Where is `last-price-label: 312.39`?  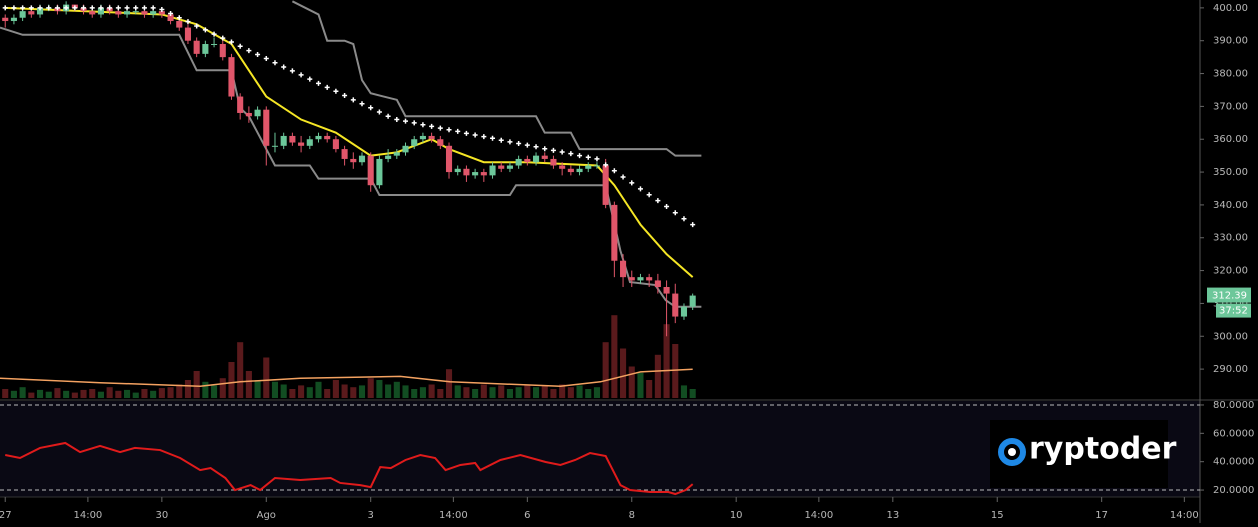 last-price-label: 312.39 is located at coordinates (1229, 296).